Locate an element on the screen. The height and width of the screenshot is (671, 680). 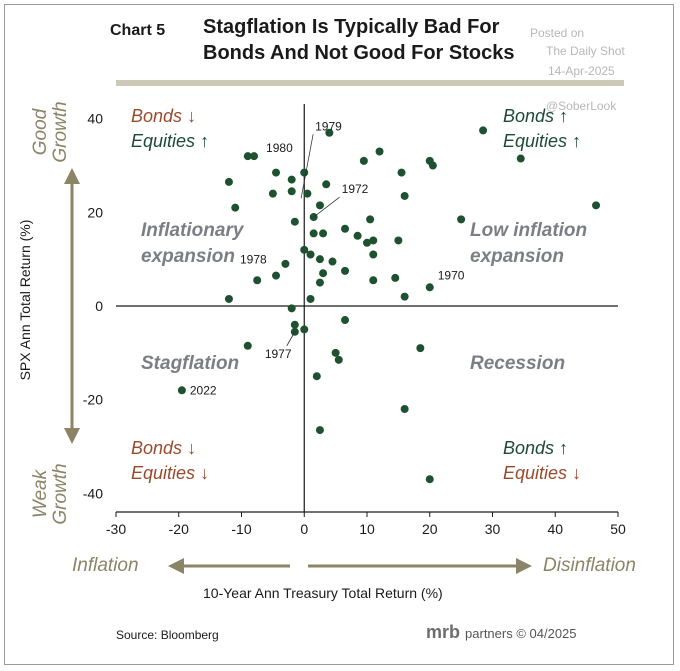
br-equities-label: Equities is located at coordinates (535, 473).